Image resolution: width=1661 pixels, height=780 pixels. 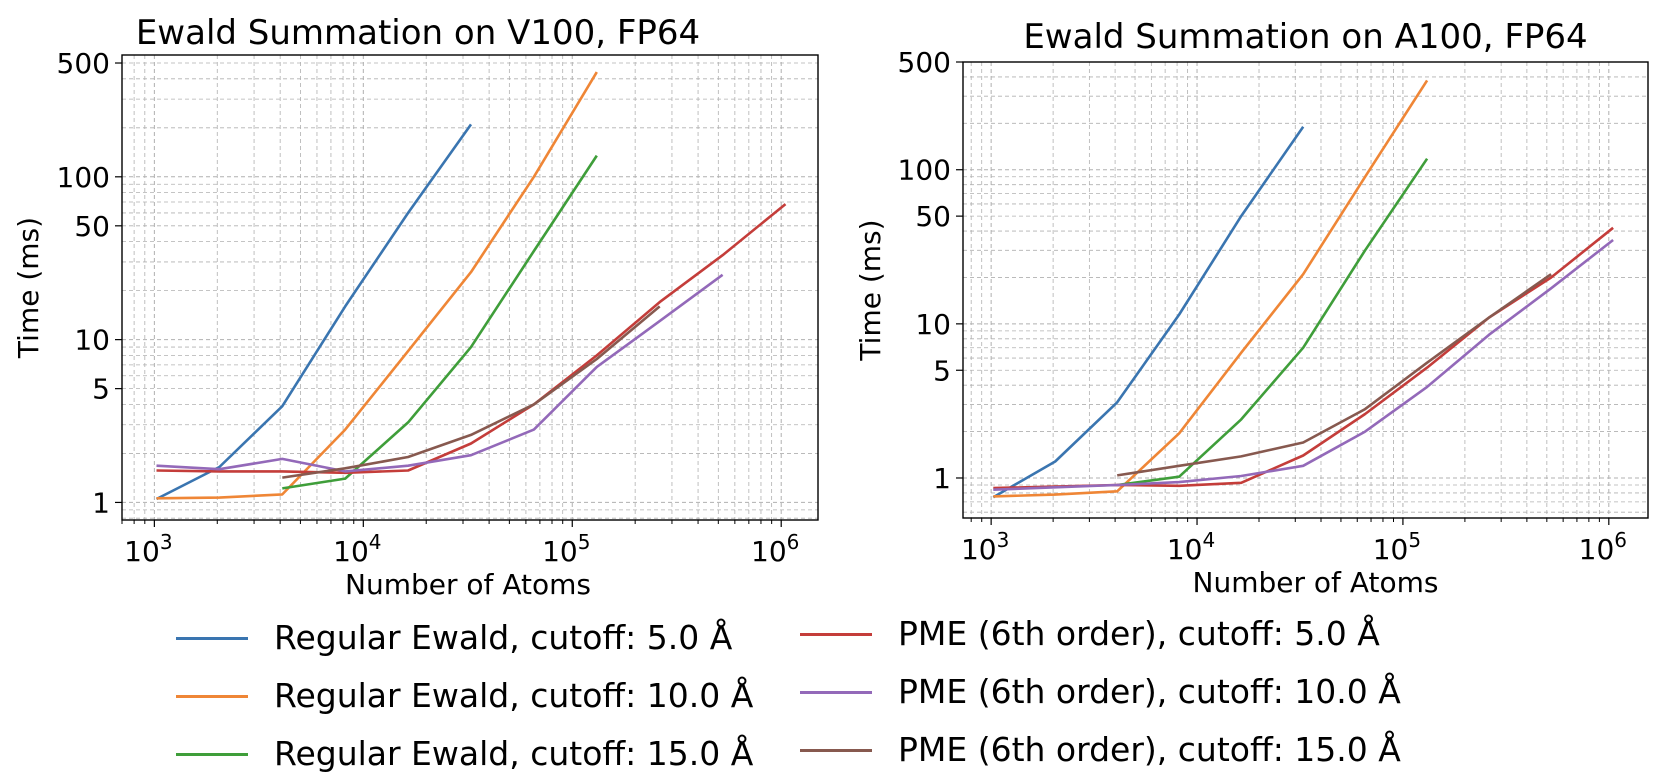 I want to click on legend-label: PME (6th order), cutoff: 5.0 Å, so click(x=1139, y=633).